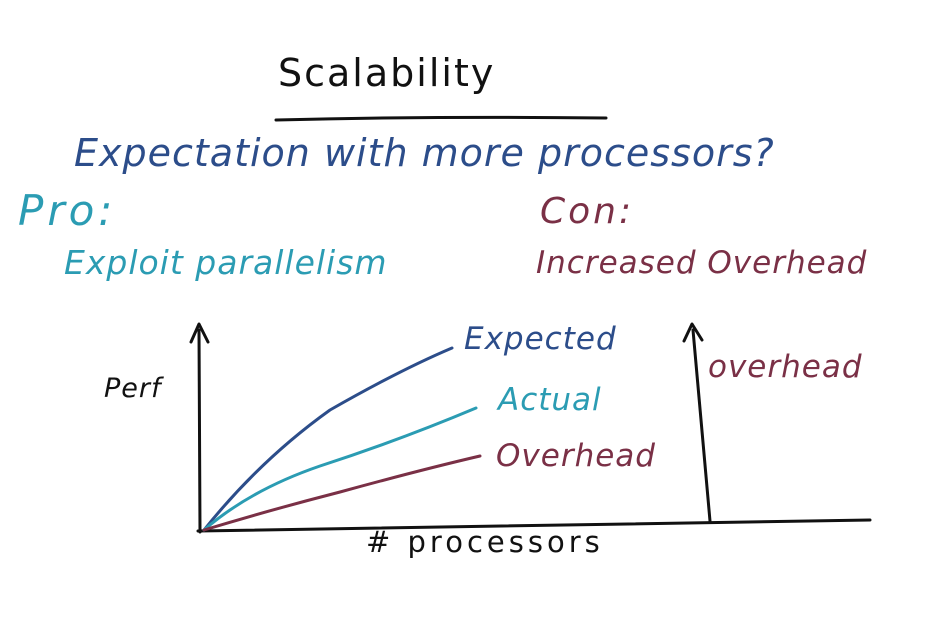 Image resolution: width=943 pixels, height=637 pixels. I want to click on page-title: Scalability, so click(387, 73).